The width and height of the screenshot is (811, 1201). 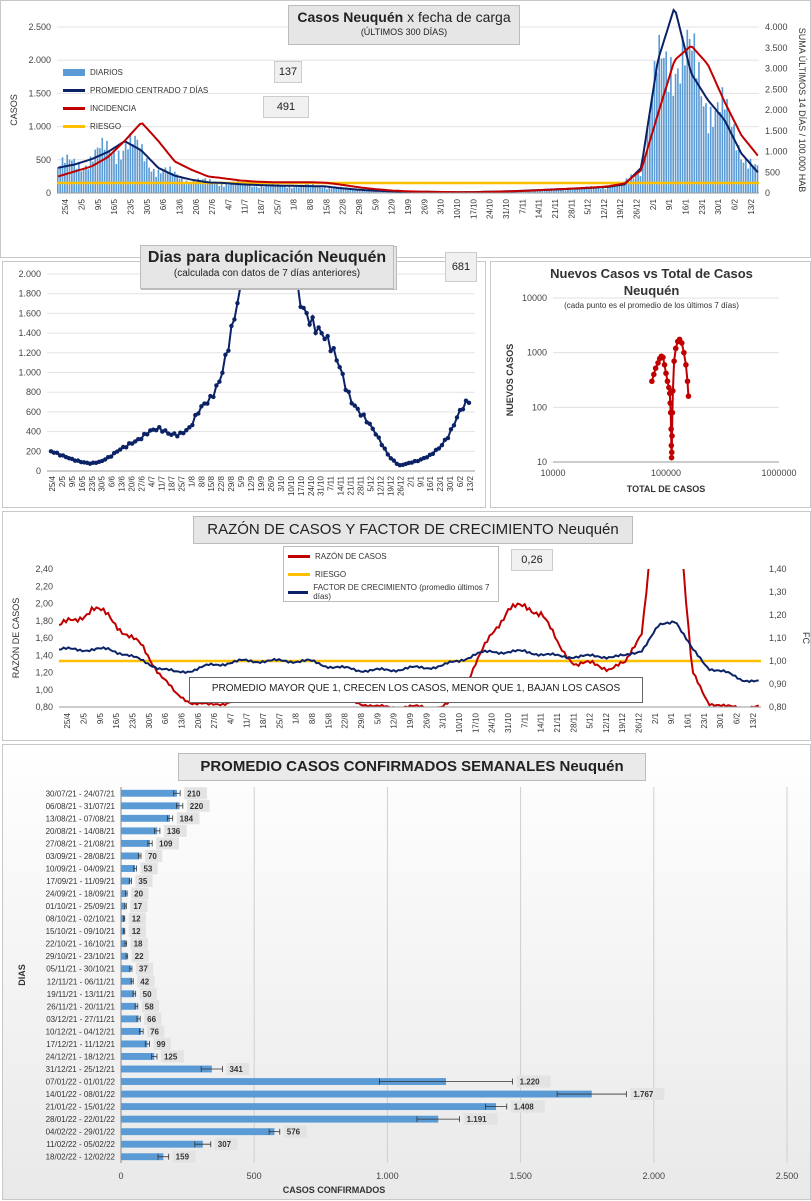 I want to click on y-axis-label: CASOS, so click(x=14, y=110).